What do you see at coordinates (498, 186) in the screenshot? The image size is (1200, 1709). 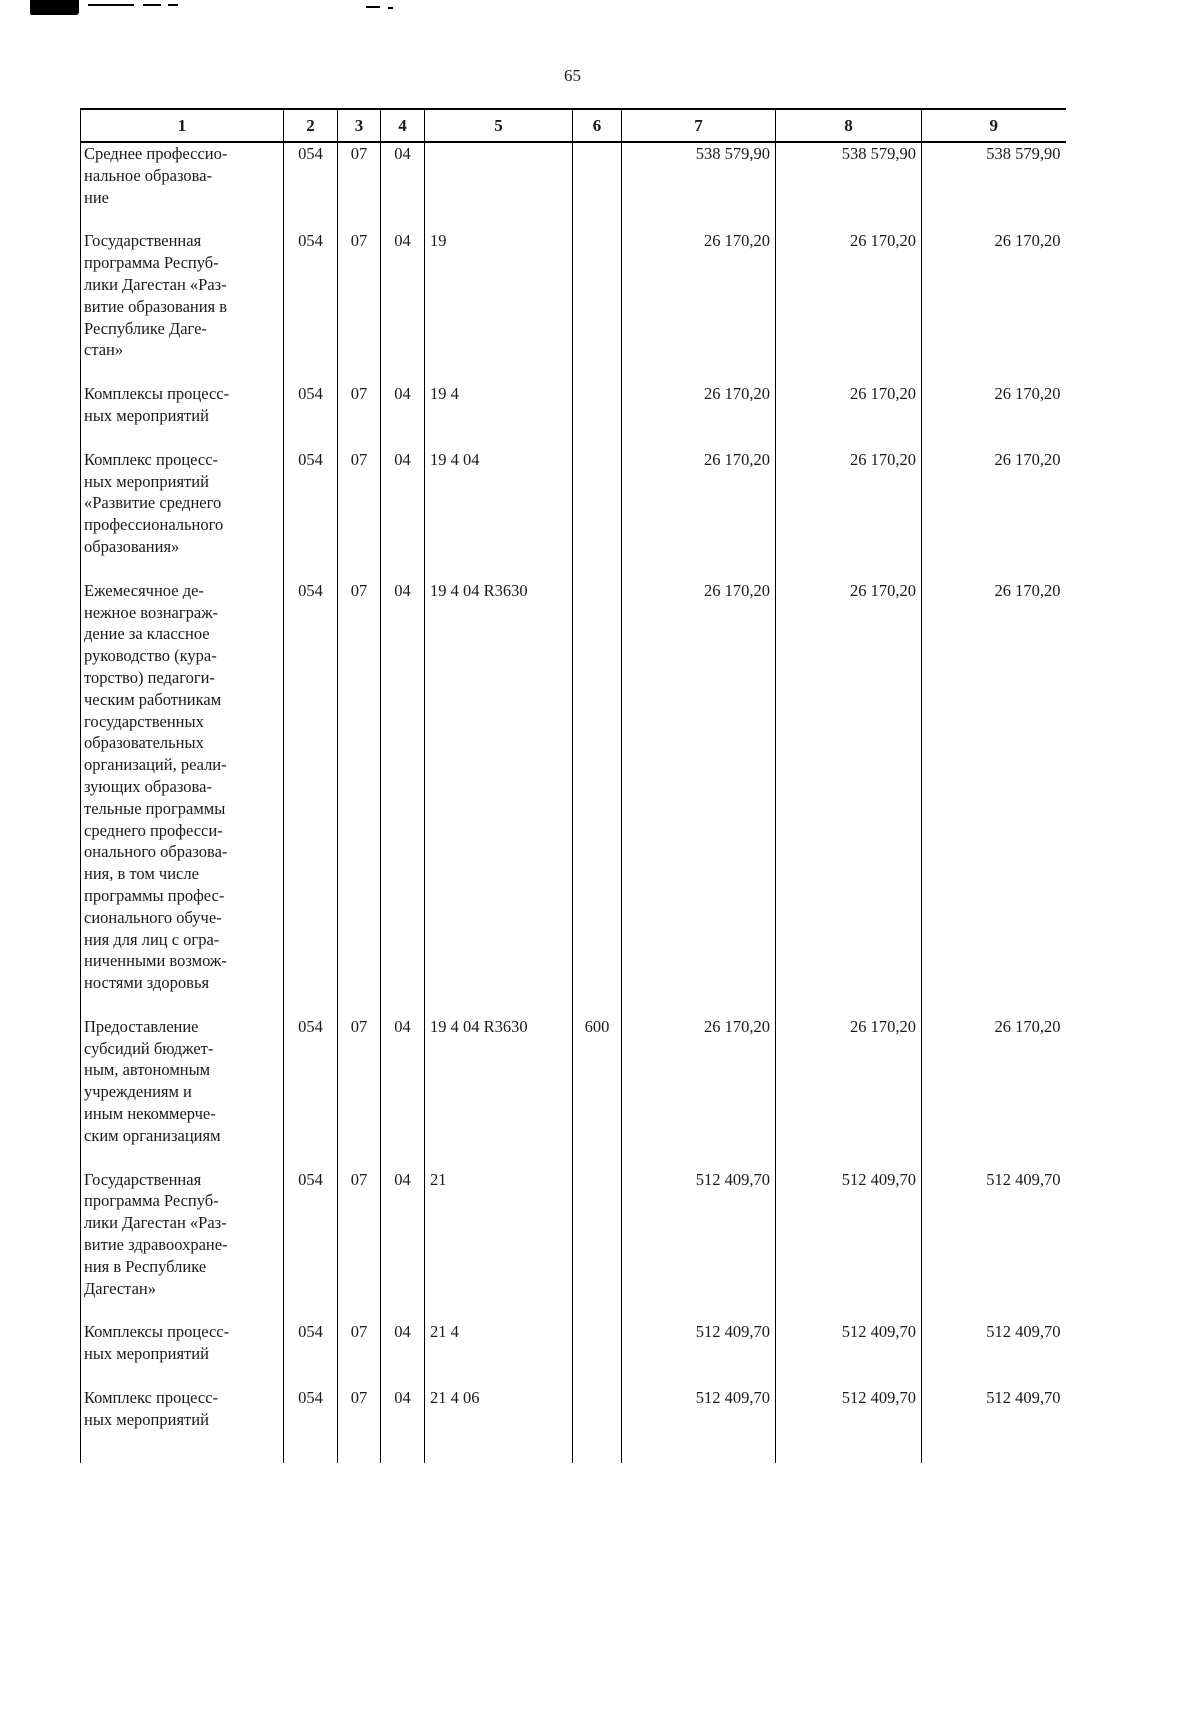 I see `cell-target-article-code` at bounding box center [498, 186].